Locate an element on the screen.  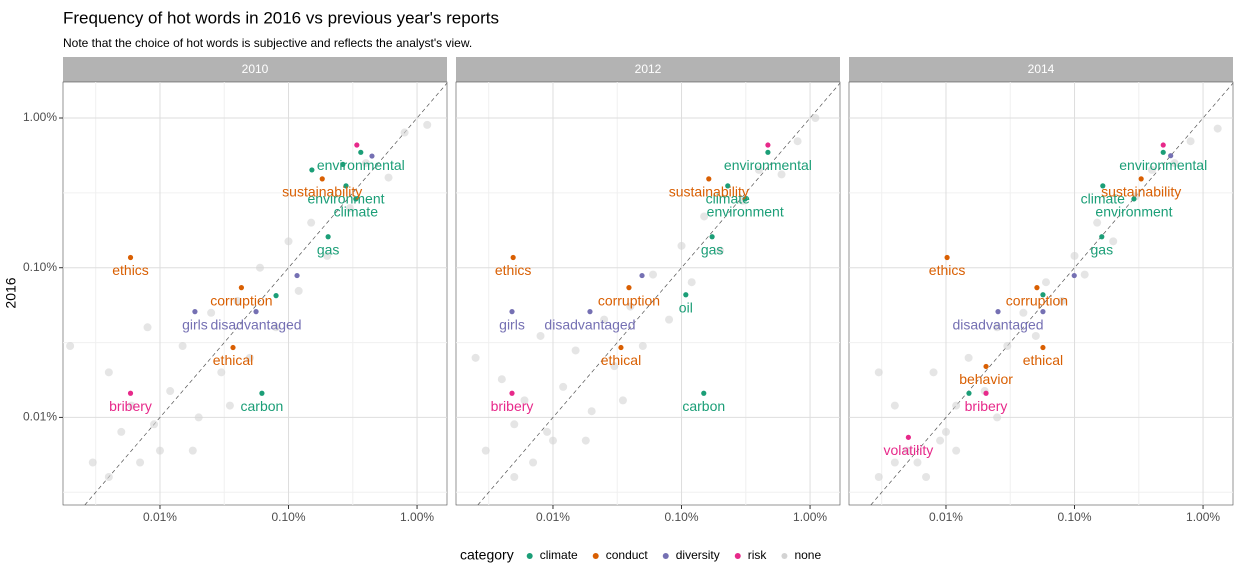
point-label: oil is located at coordinates (686, 307).